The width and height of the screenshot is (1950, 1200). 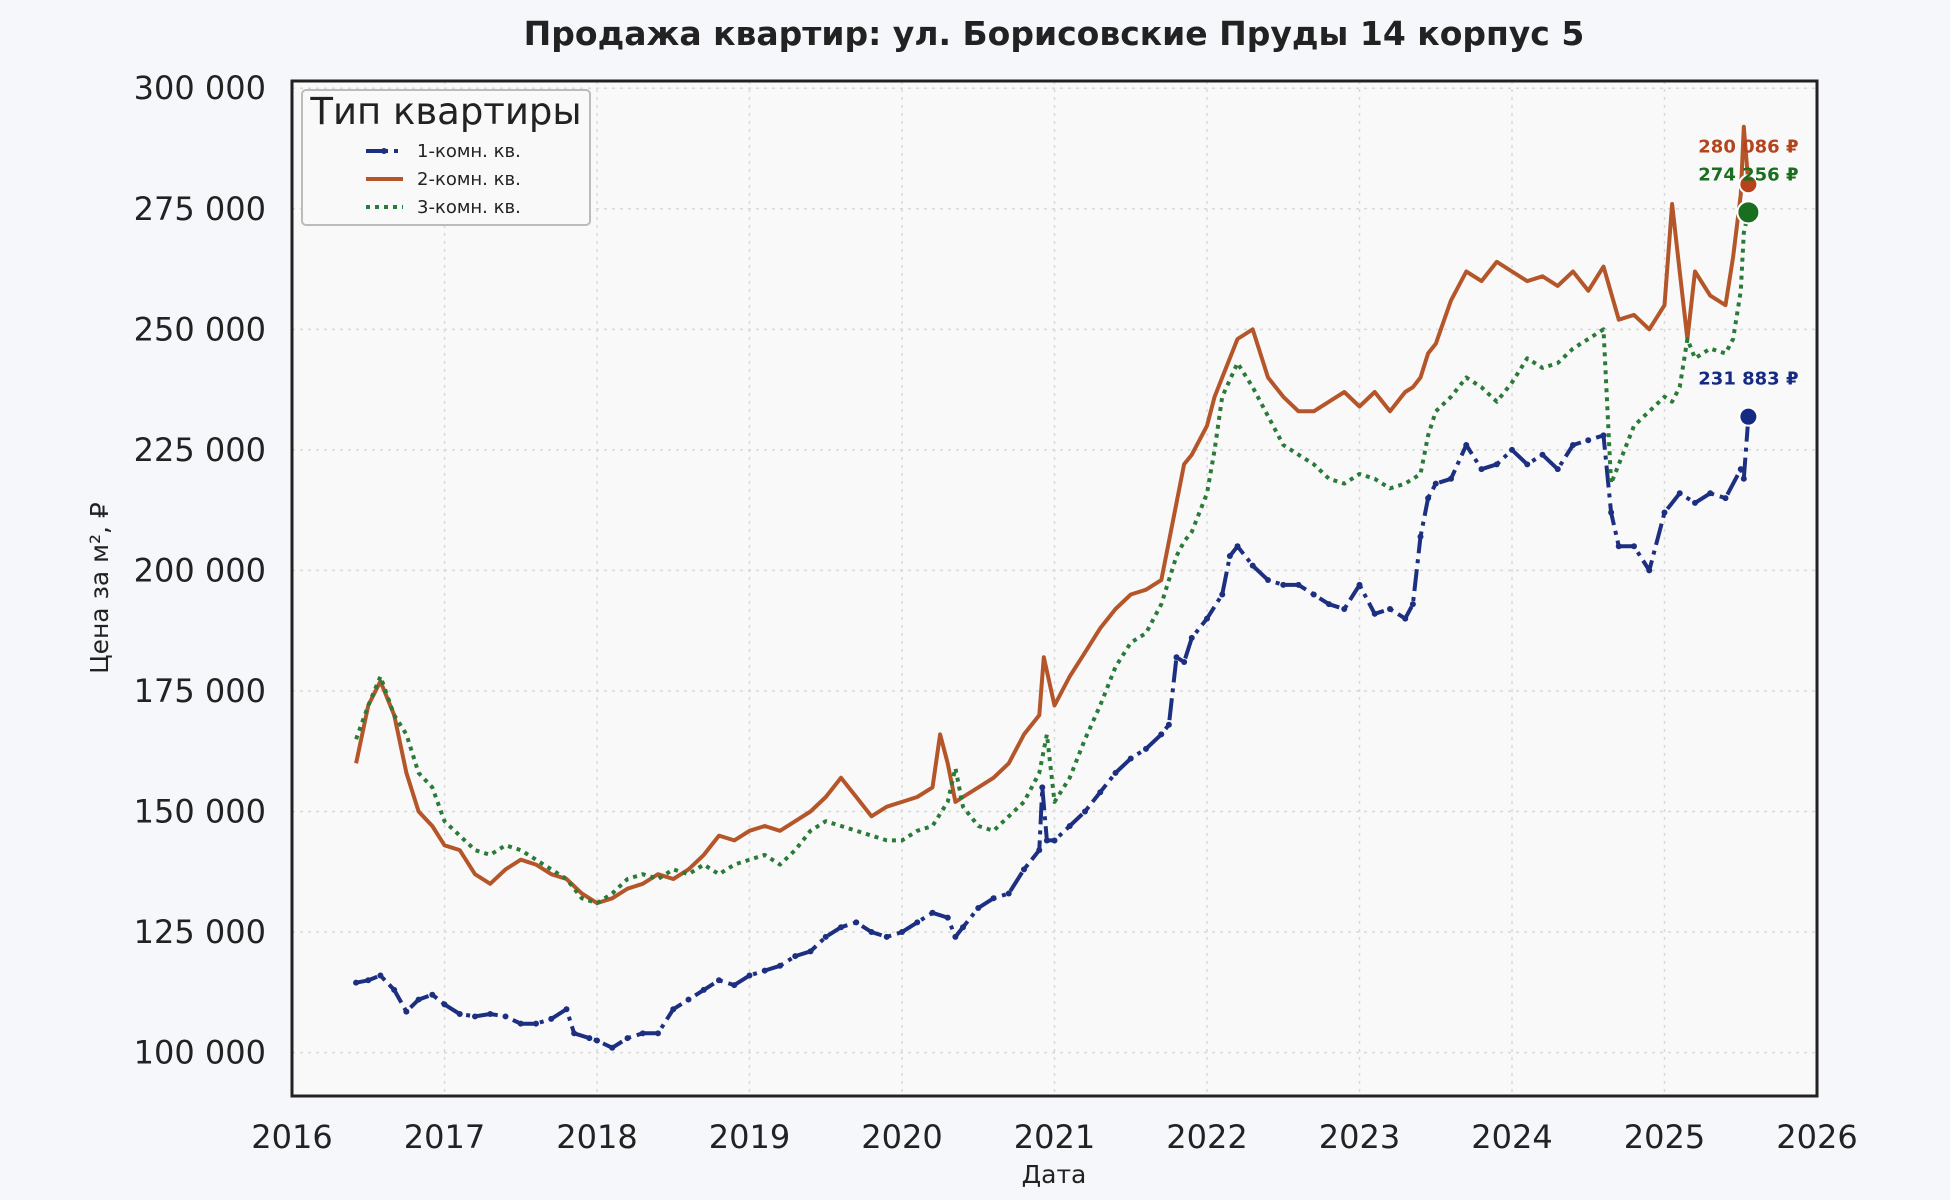 What do you see at coordinates (1748, 379) in the screenshot?
I see `end-value-label: 231 883 ₽` at bounding box center [1748, 379].